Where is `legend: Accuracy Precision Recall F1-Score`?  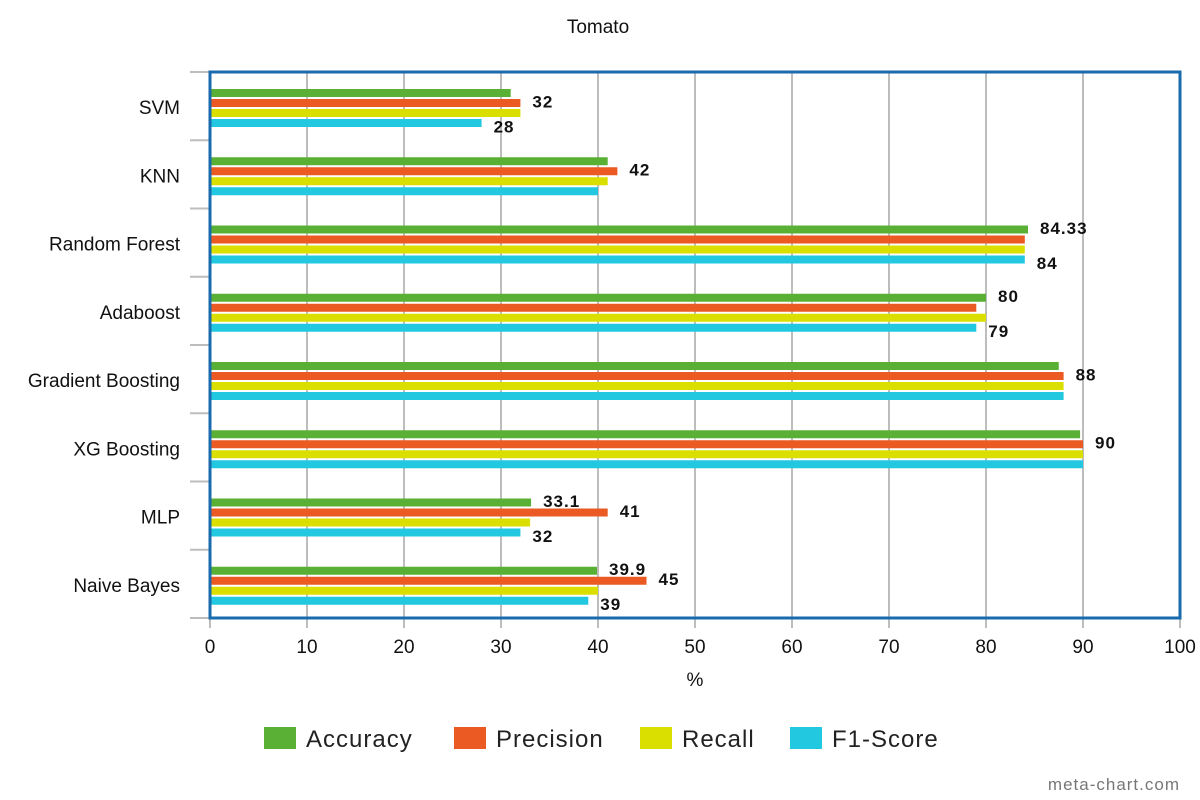
legend: Accuracy Precision Recall F1-Score is located at coordinates (601, 739).